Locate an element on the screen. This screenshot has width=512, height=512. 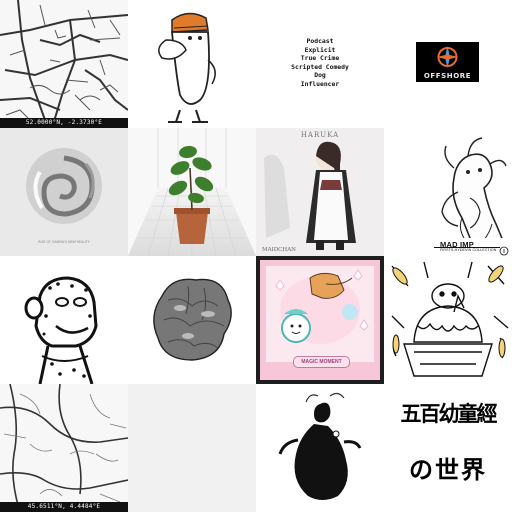
tag-line: Scripted Comedy is located at coordinates (320, 66).